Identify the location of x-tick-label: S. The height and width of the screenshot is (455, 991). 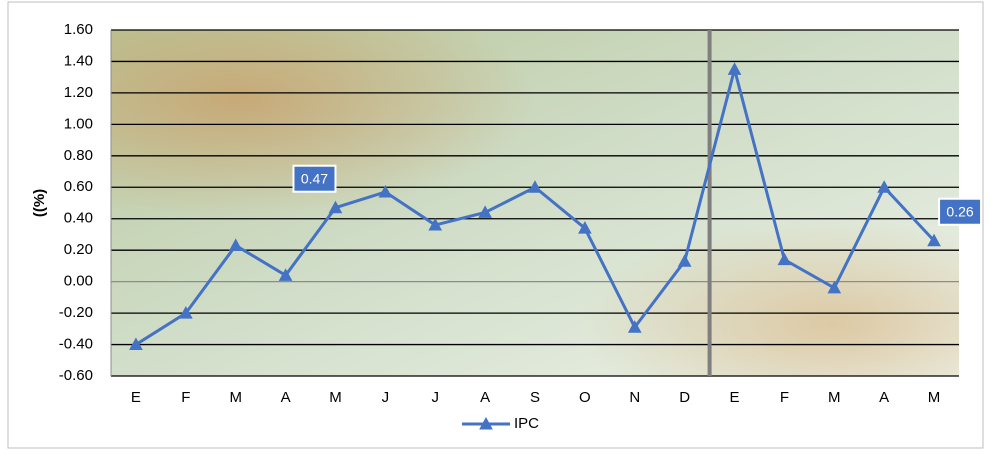
(535, 397).